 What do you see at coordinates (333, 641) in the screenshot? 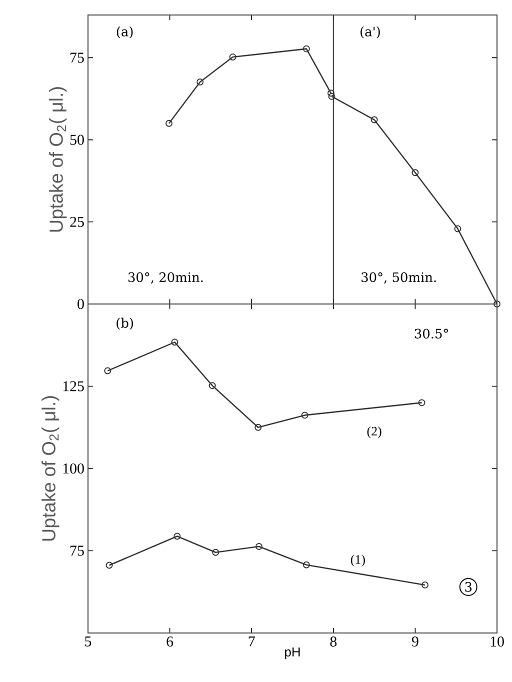
I see `x-tick-label: 8` at bounding box center [333, 641].